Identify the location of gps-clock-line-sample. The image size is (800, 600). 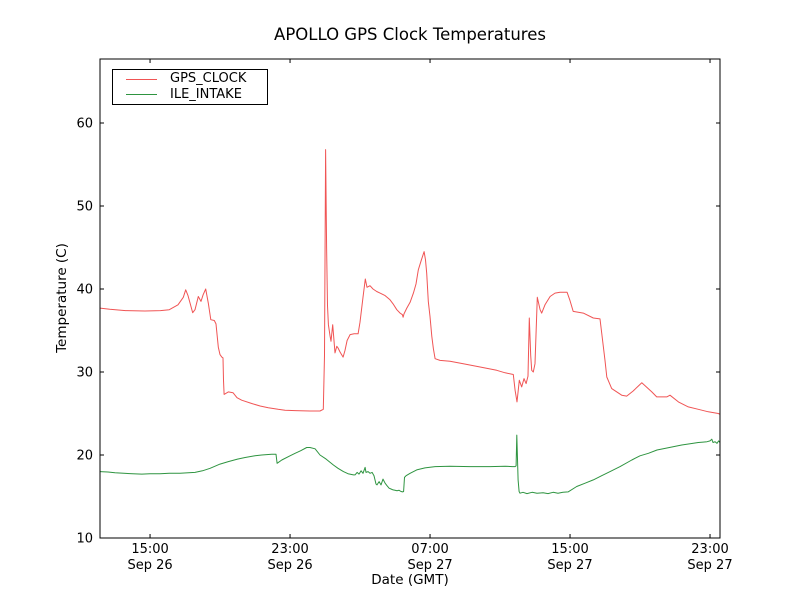
(141, 79).